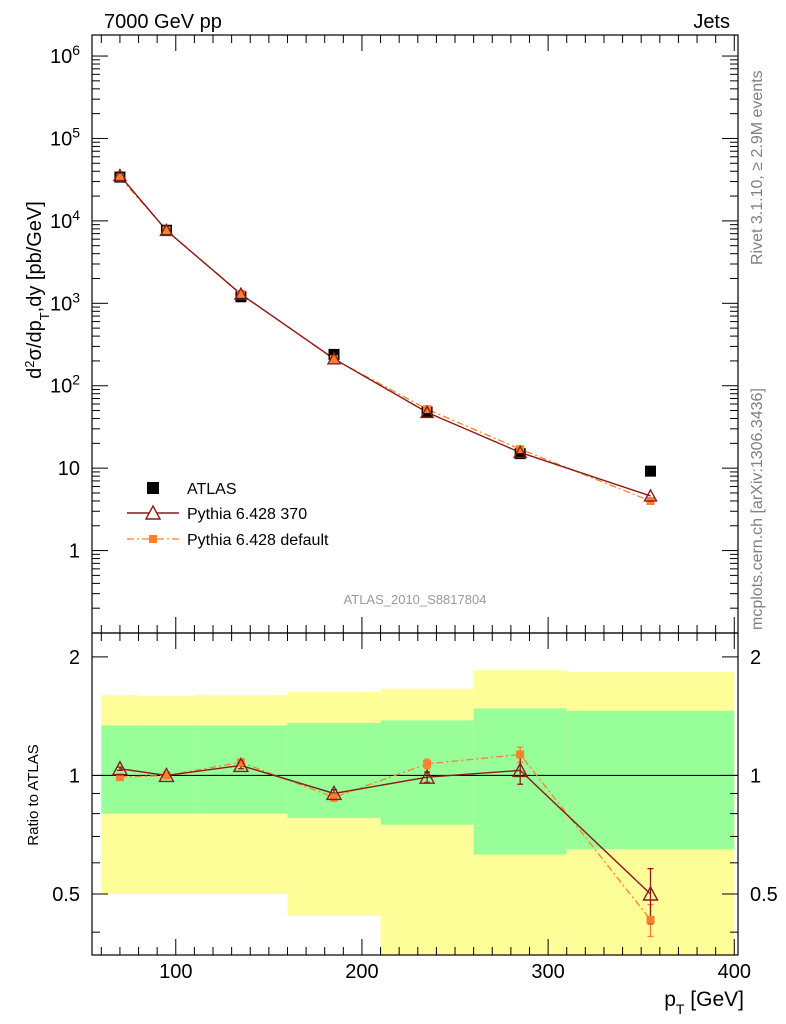 The image size is (786, 1024). I want to click on ratio-y-tick-label-right: 2, so click(755, 658).